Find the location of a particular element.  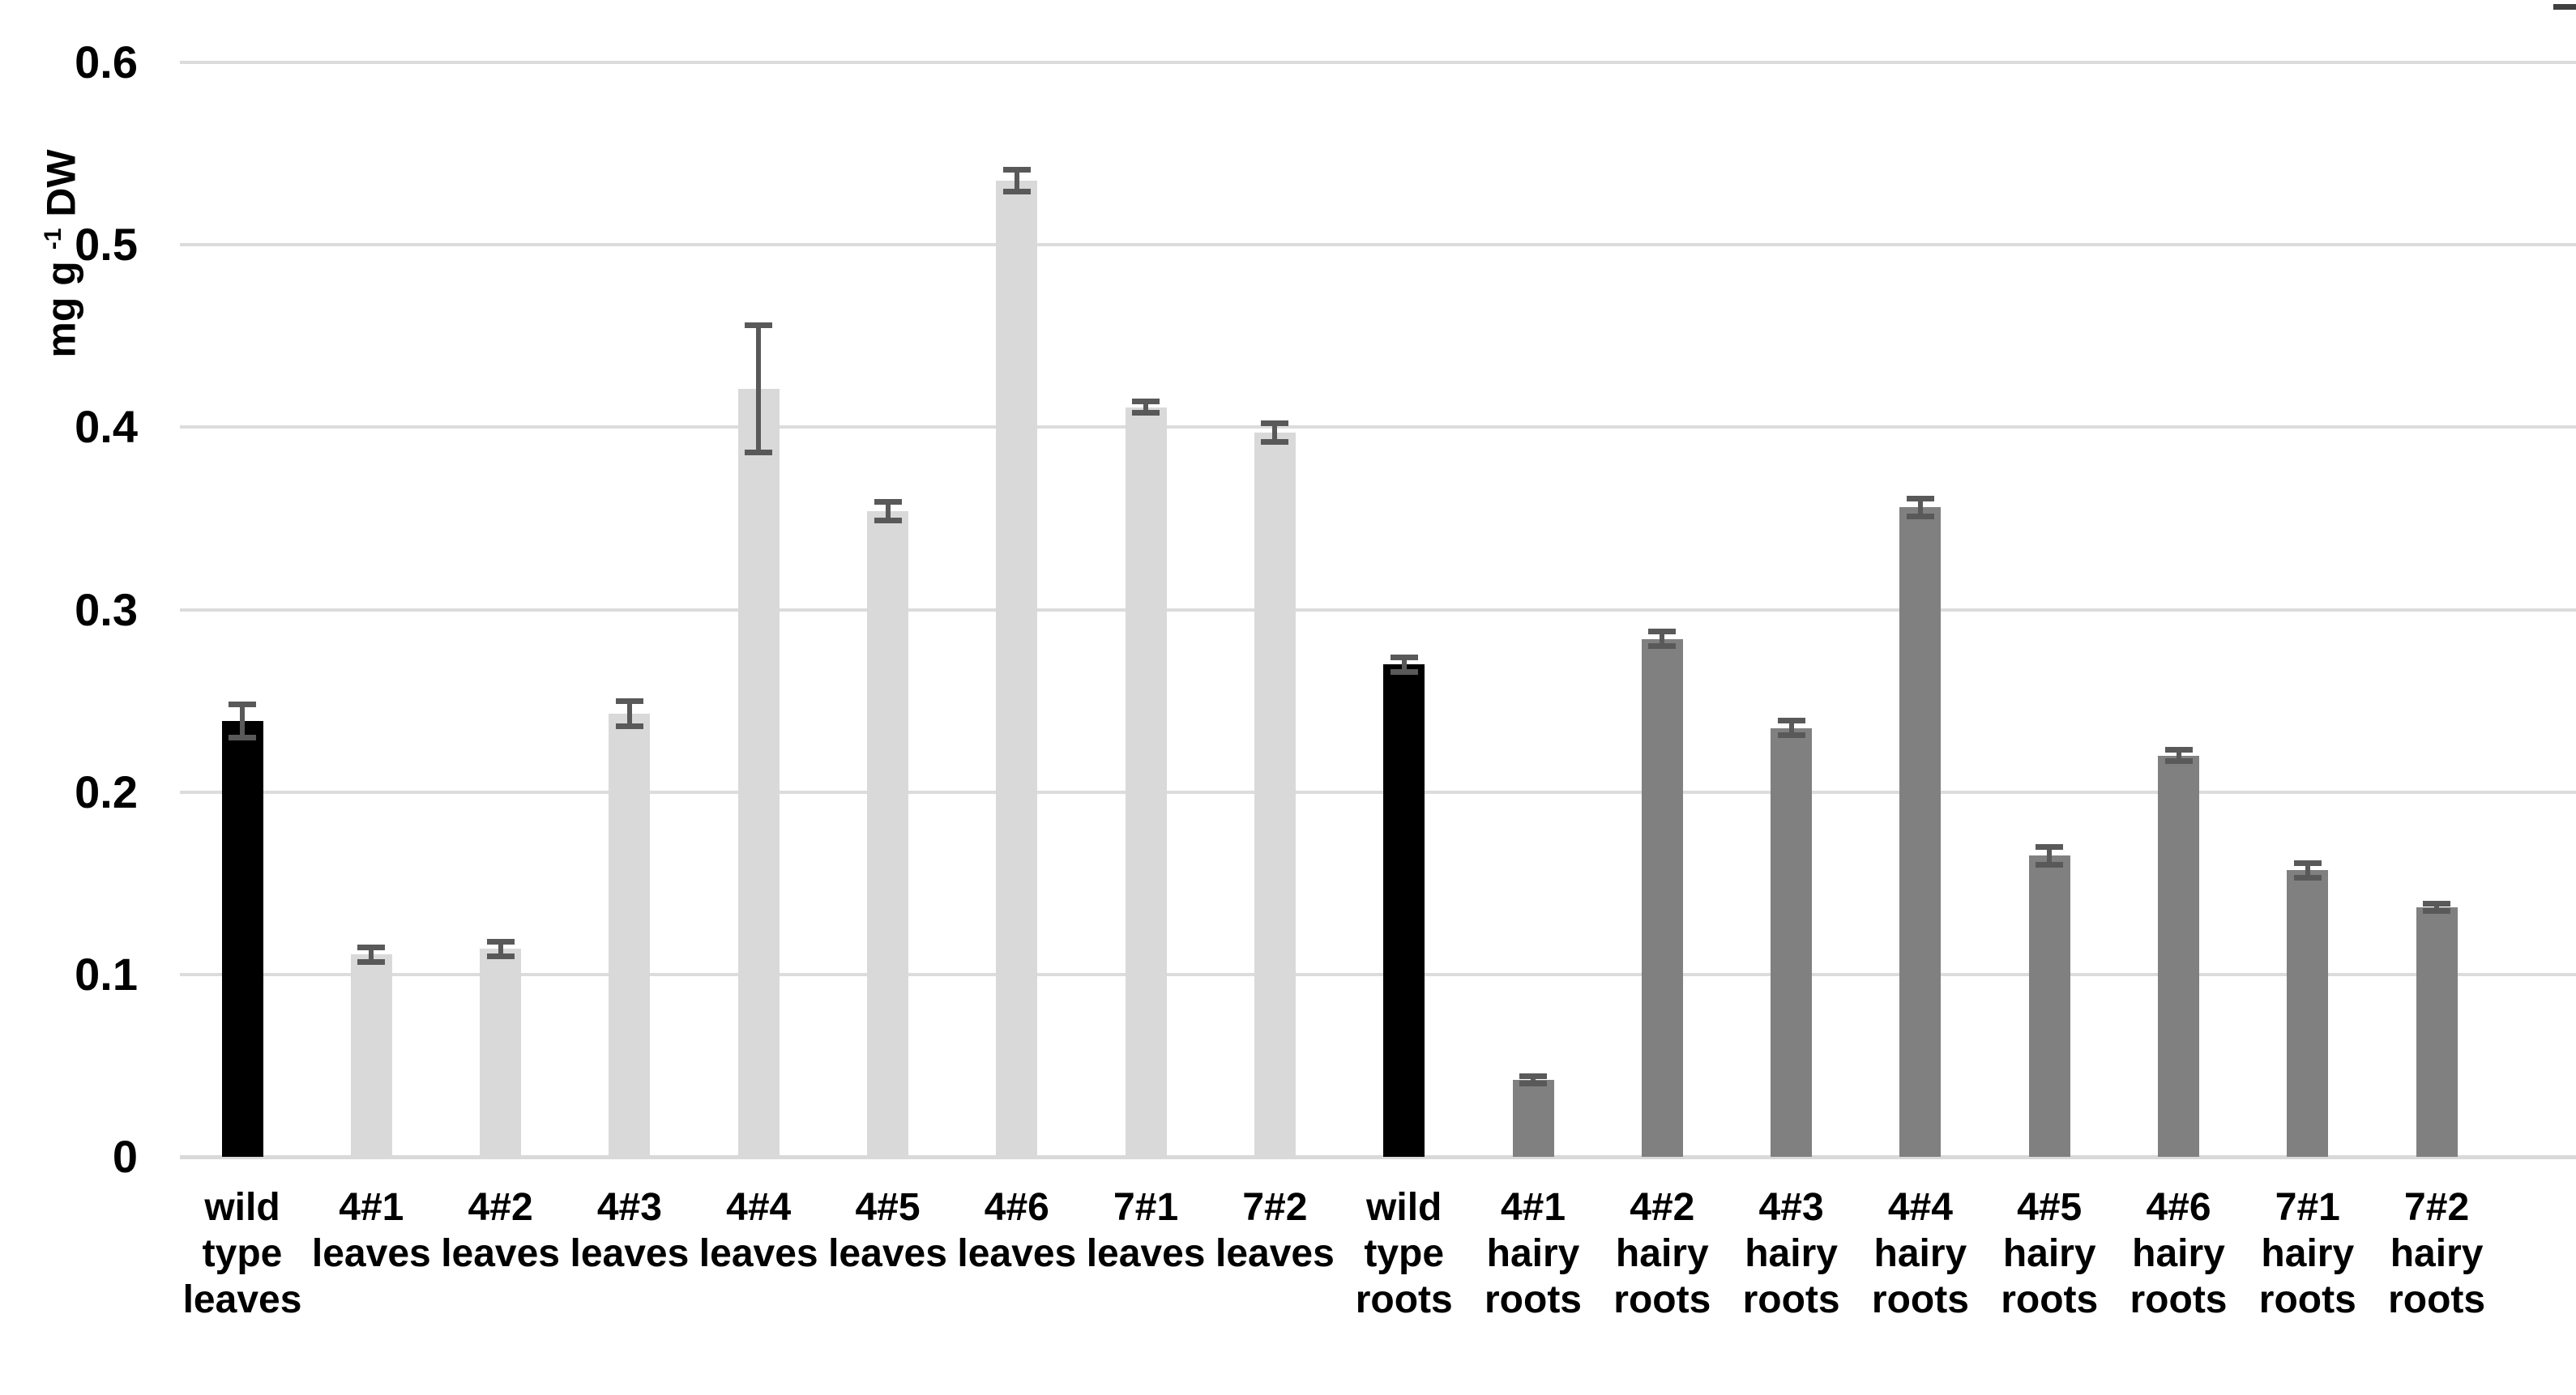

x-category-label-line: 4#6 is located at coordinates (1016, 1207).